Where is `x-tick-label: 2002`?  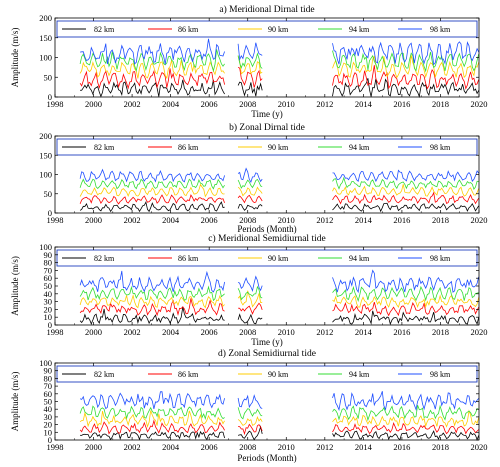 x-tick-label: 2002 is located at coordinates (132, 332).